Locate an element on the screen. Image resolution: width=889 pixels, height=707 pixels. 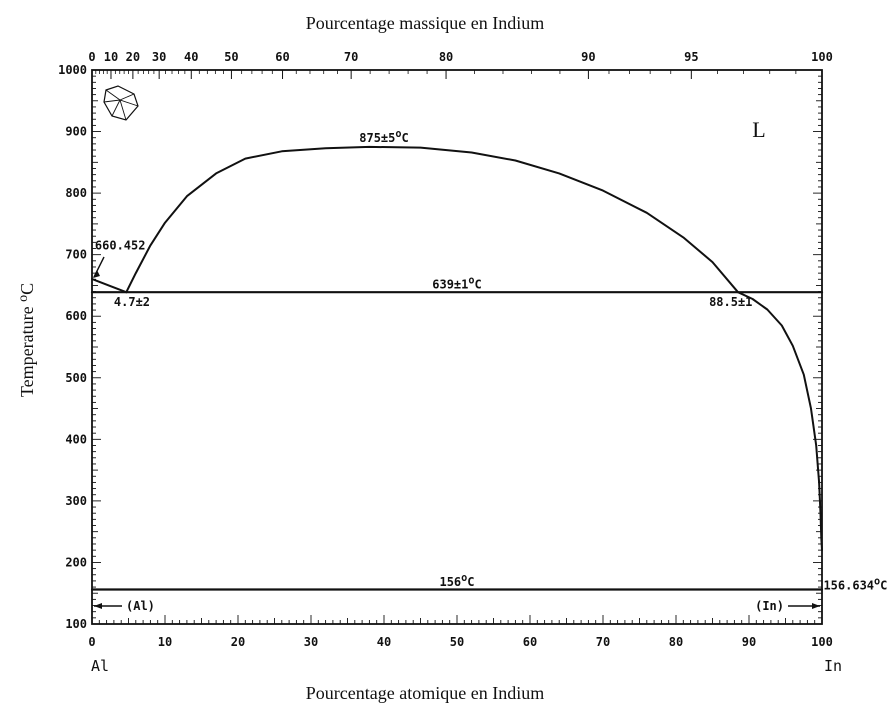
in-phase-label: (In) is located at coordinates (769, 606).